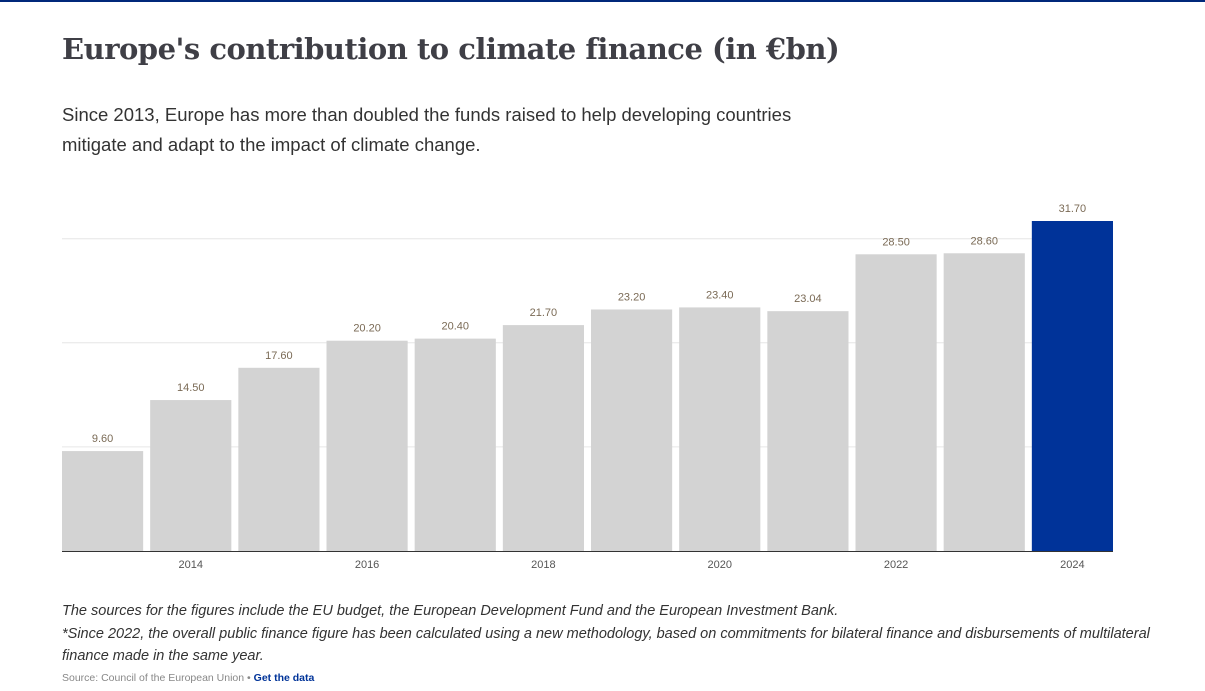 The image size is (1205, 691). What do you see at coordinates (543, 438) in the screenshot?
I see `bar-2018` at bounding box center [543, 438].